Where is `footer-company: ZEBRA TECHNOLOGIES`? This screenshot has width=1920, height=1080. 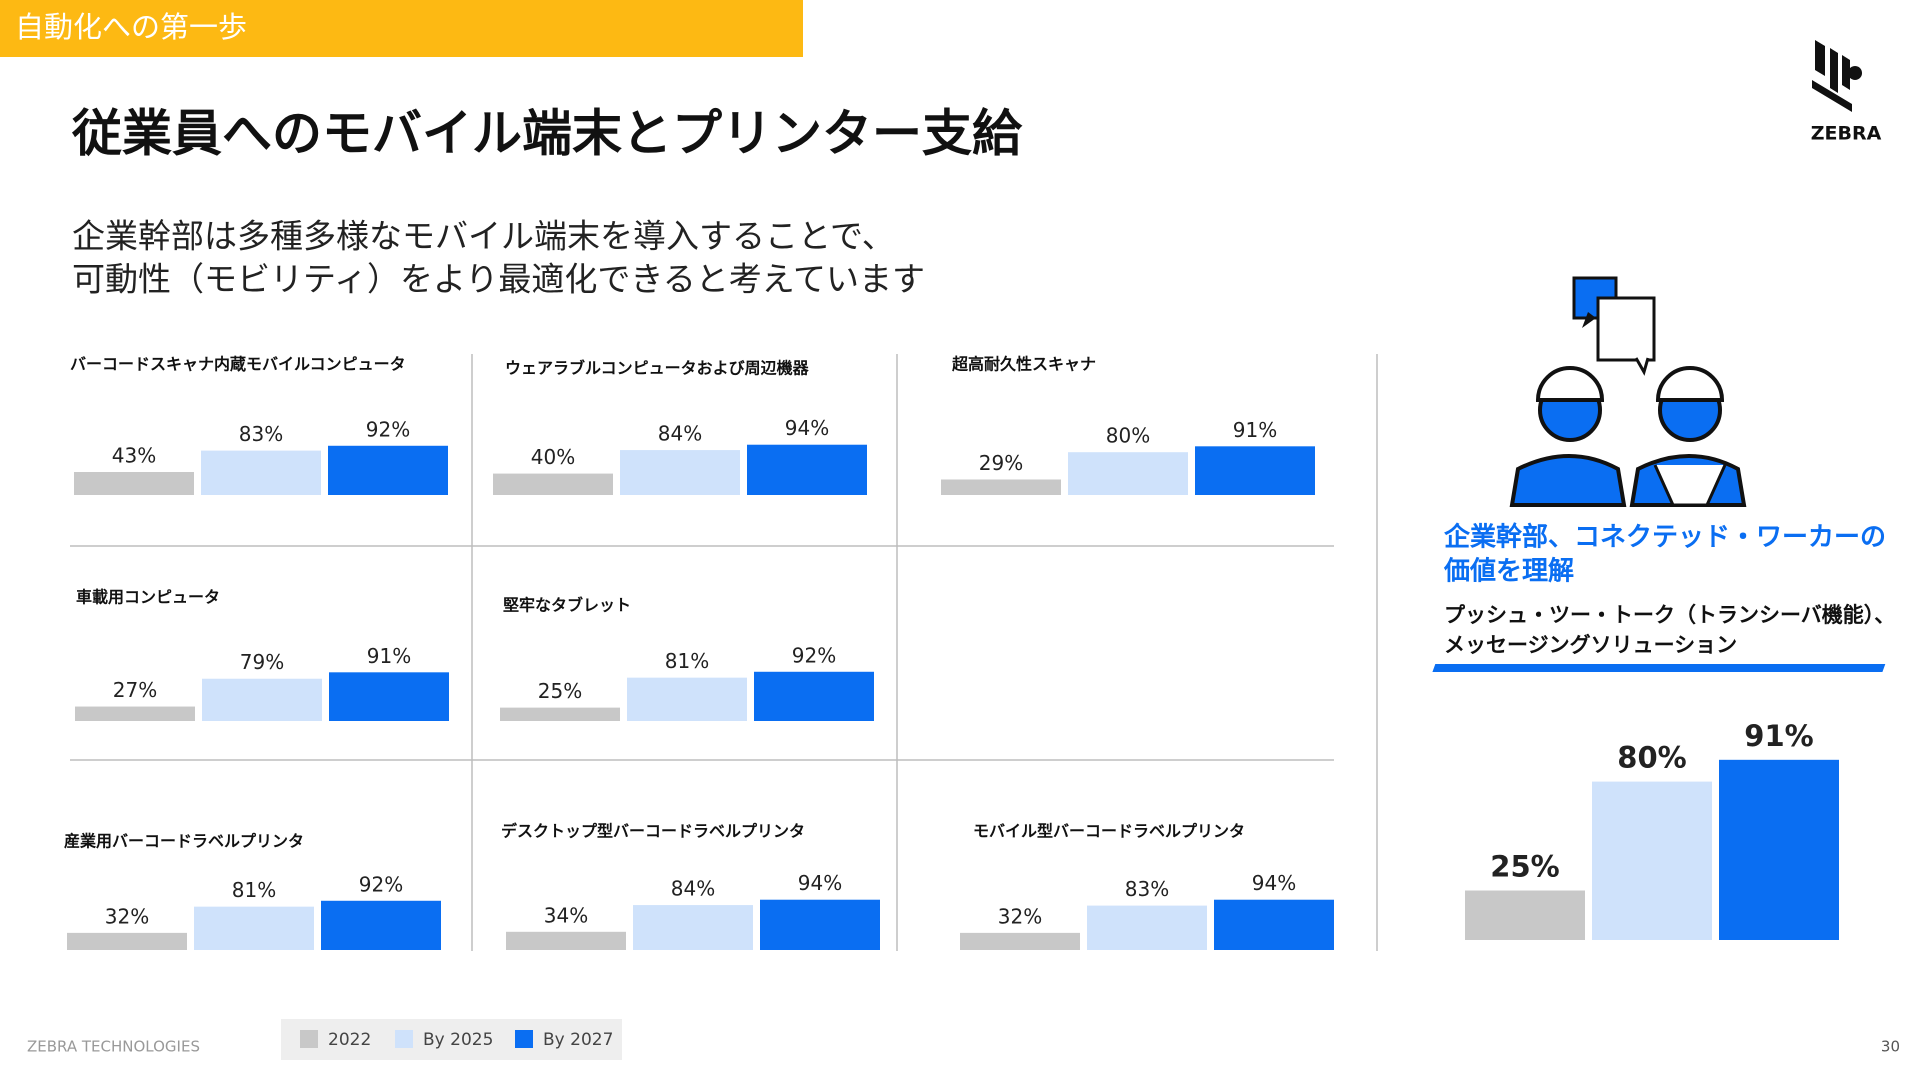
footer-company: ZEBRA TECHNOLOGIES is located at coordinates (113, 1047).